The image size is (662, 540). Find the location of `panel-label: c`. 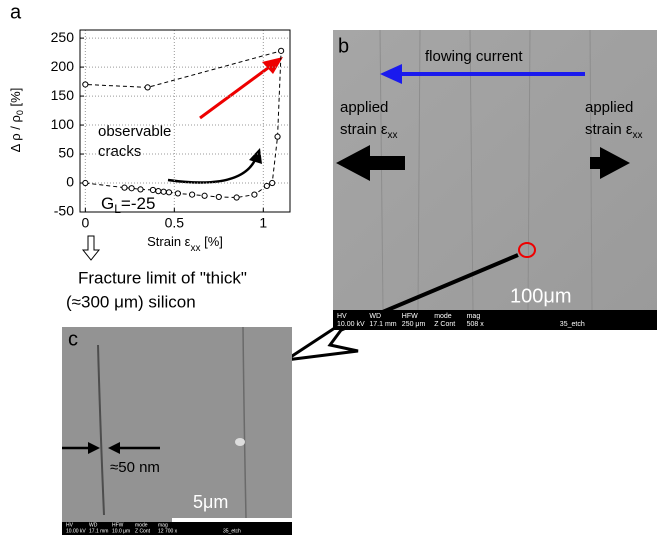

panel-label: c is located at coordinates (73, 339).